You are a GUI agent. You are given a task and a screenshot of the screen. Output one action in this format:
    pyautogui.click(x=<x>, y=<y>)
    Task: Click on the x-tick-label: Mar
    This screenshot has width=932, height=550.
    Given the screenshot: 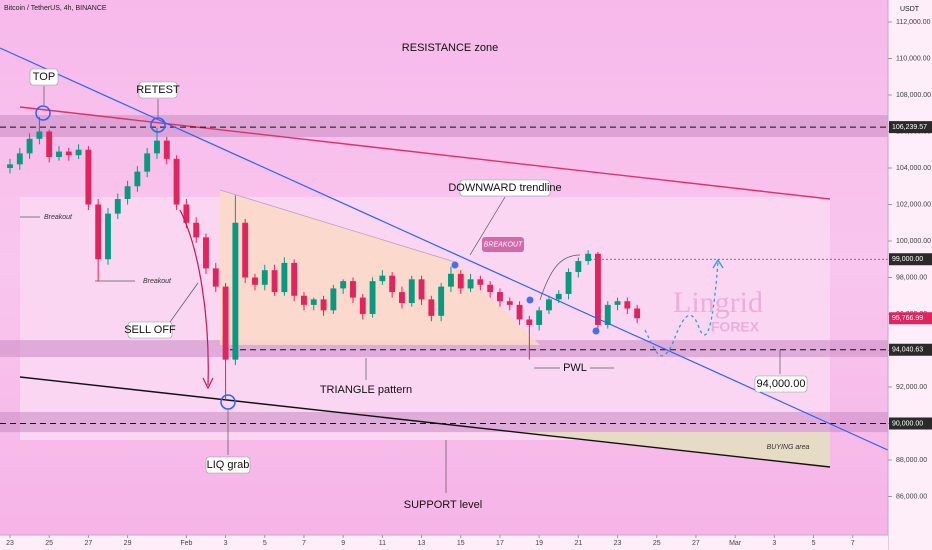 What is the action you would take?
    pyautogui.click(x=735, y=543)
    